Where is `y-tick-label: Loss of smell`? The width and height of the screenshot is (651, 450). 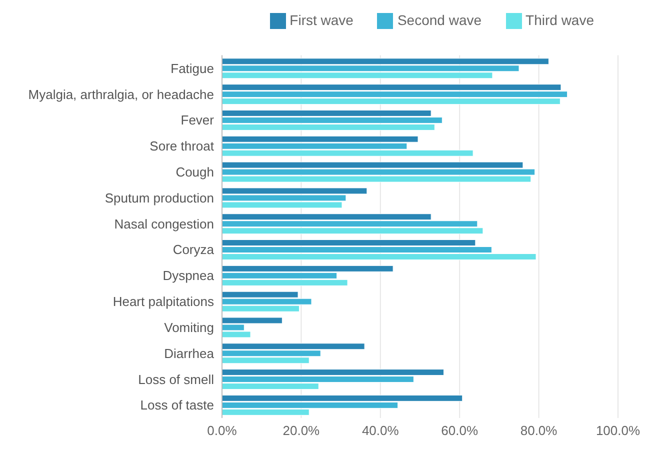
y-tick-label: Loss of smell is located at coordinates (176, 379).